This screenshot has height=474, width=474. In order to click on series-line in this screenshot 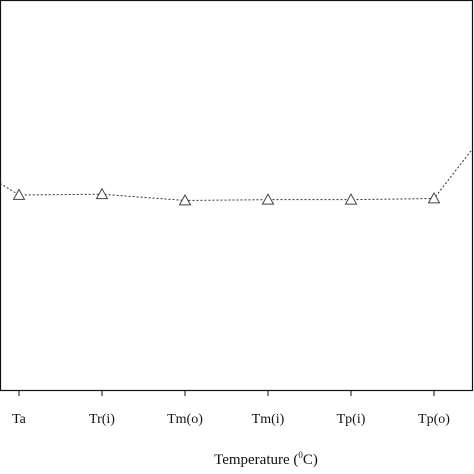, I will do `click(237, 174)`.